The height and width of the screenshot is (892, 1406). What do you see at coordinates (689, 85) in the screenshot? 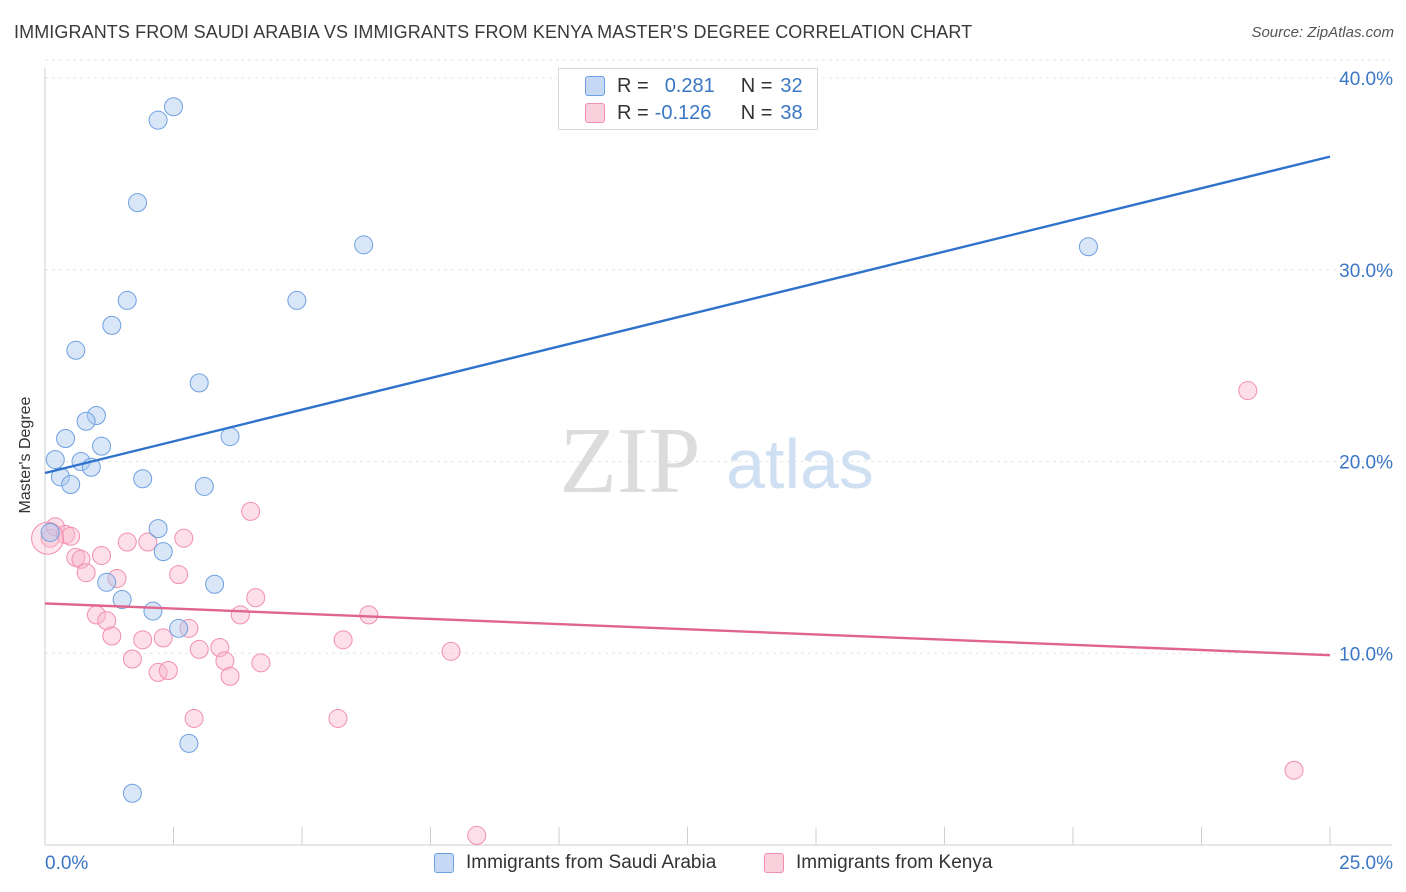
I see `legend-r-value: 0.281` at bounding box center [689, 85].